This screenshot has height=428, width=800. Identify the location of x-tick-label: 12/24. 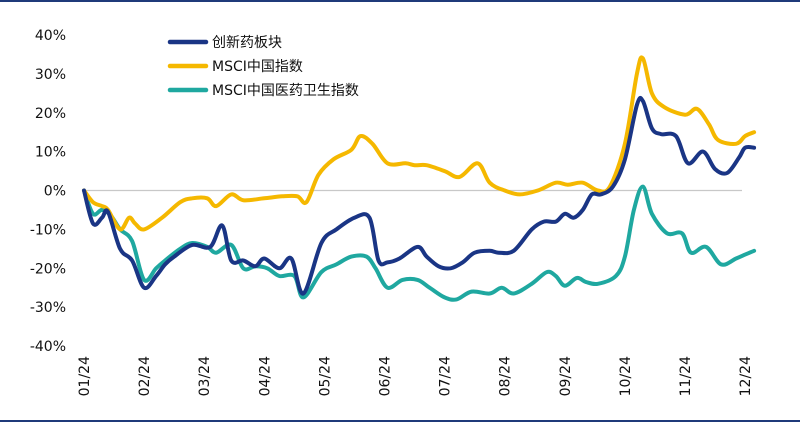
(746, 376).